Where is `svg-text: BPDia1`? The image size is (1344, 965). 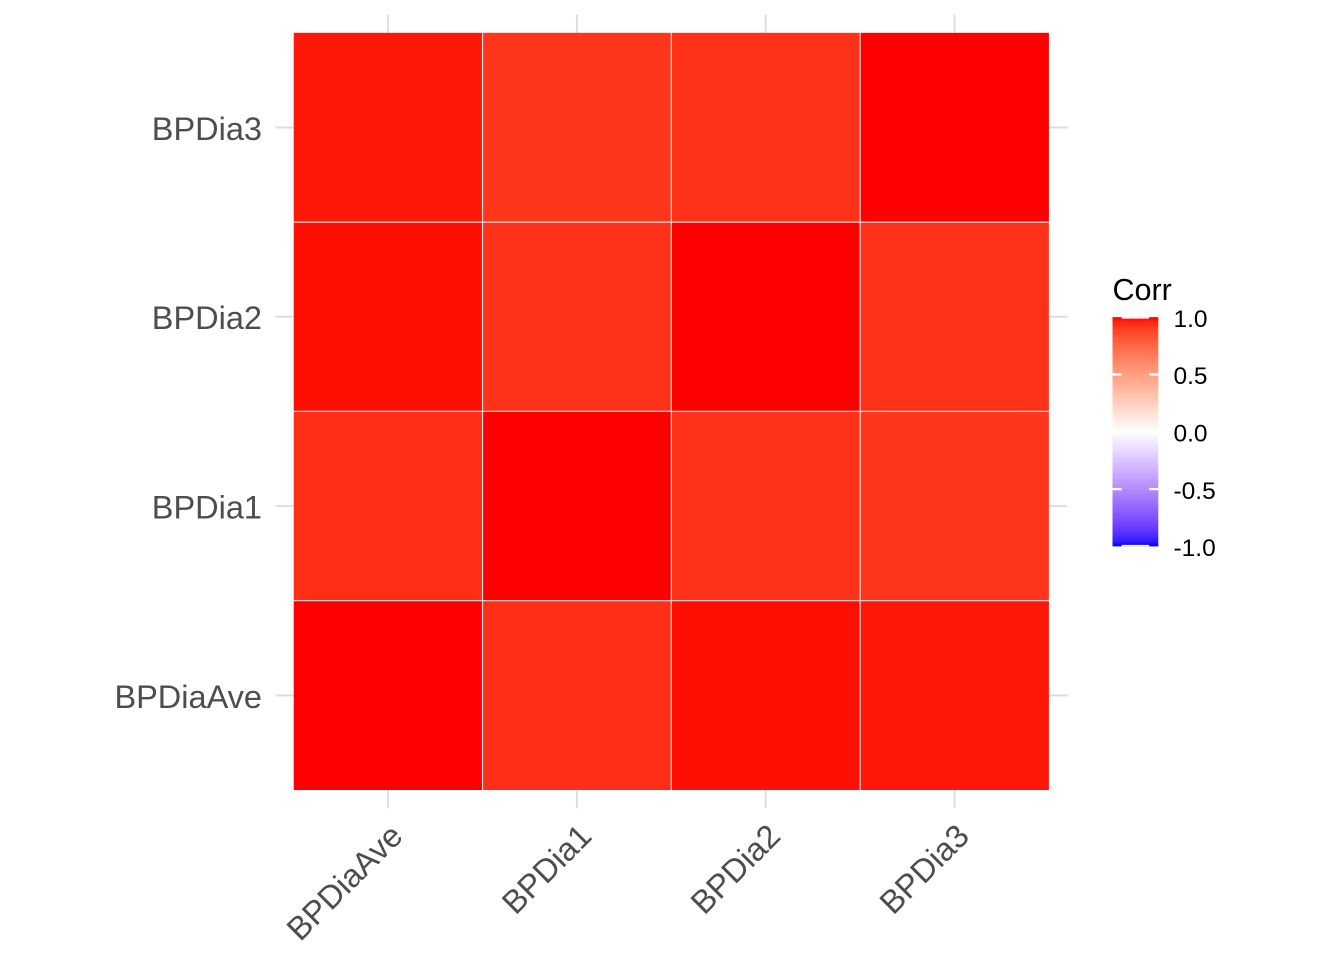 svg-text: BPDia1 is located at coordinates (207, 508).